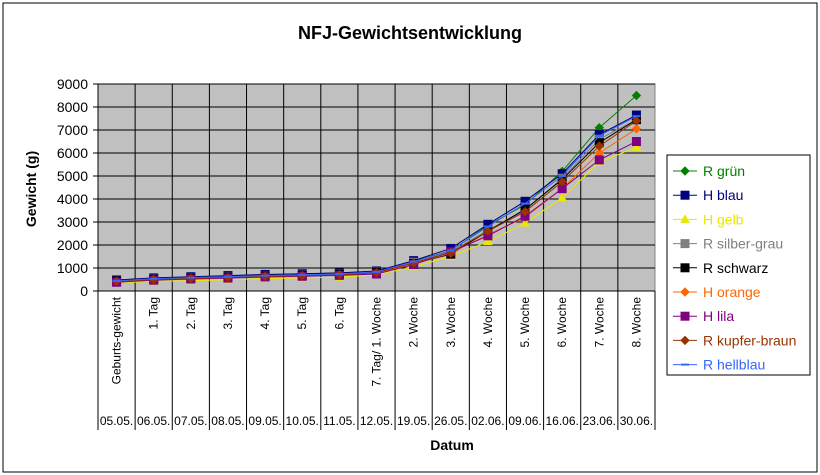  What do you see at coordinates (302, 313) in the screenshot?
I see `x-category-label: 5. Tag` at bounding box center [302, 313].